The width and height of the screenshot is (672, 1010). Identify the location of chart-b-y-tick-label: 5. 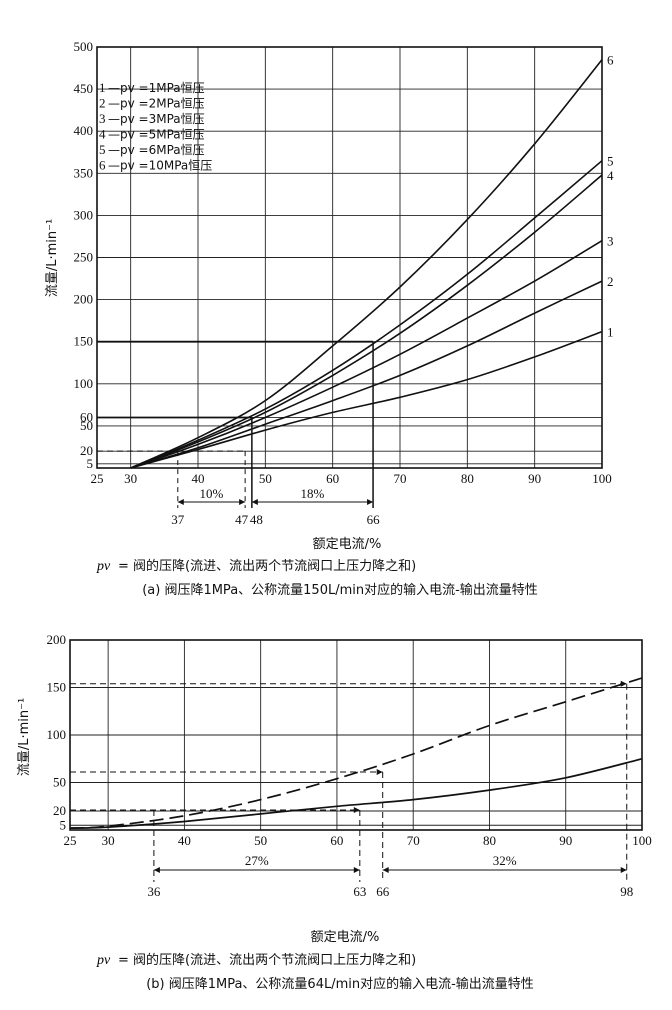
(63, 824).